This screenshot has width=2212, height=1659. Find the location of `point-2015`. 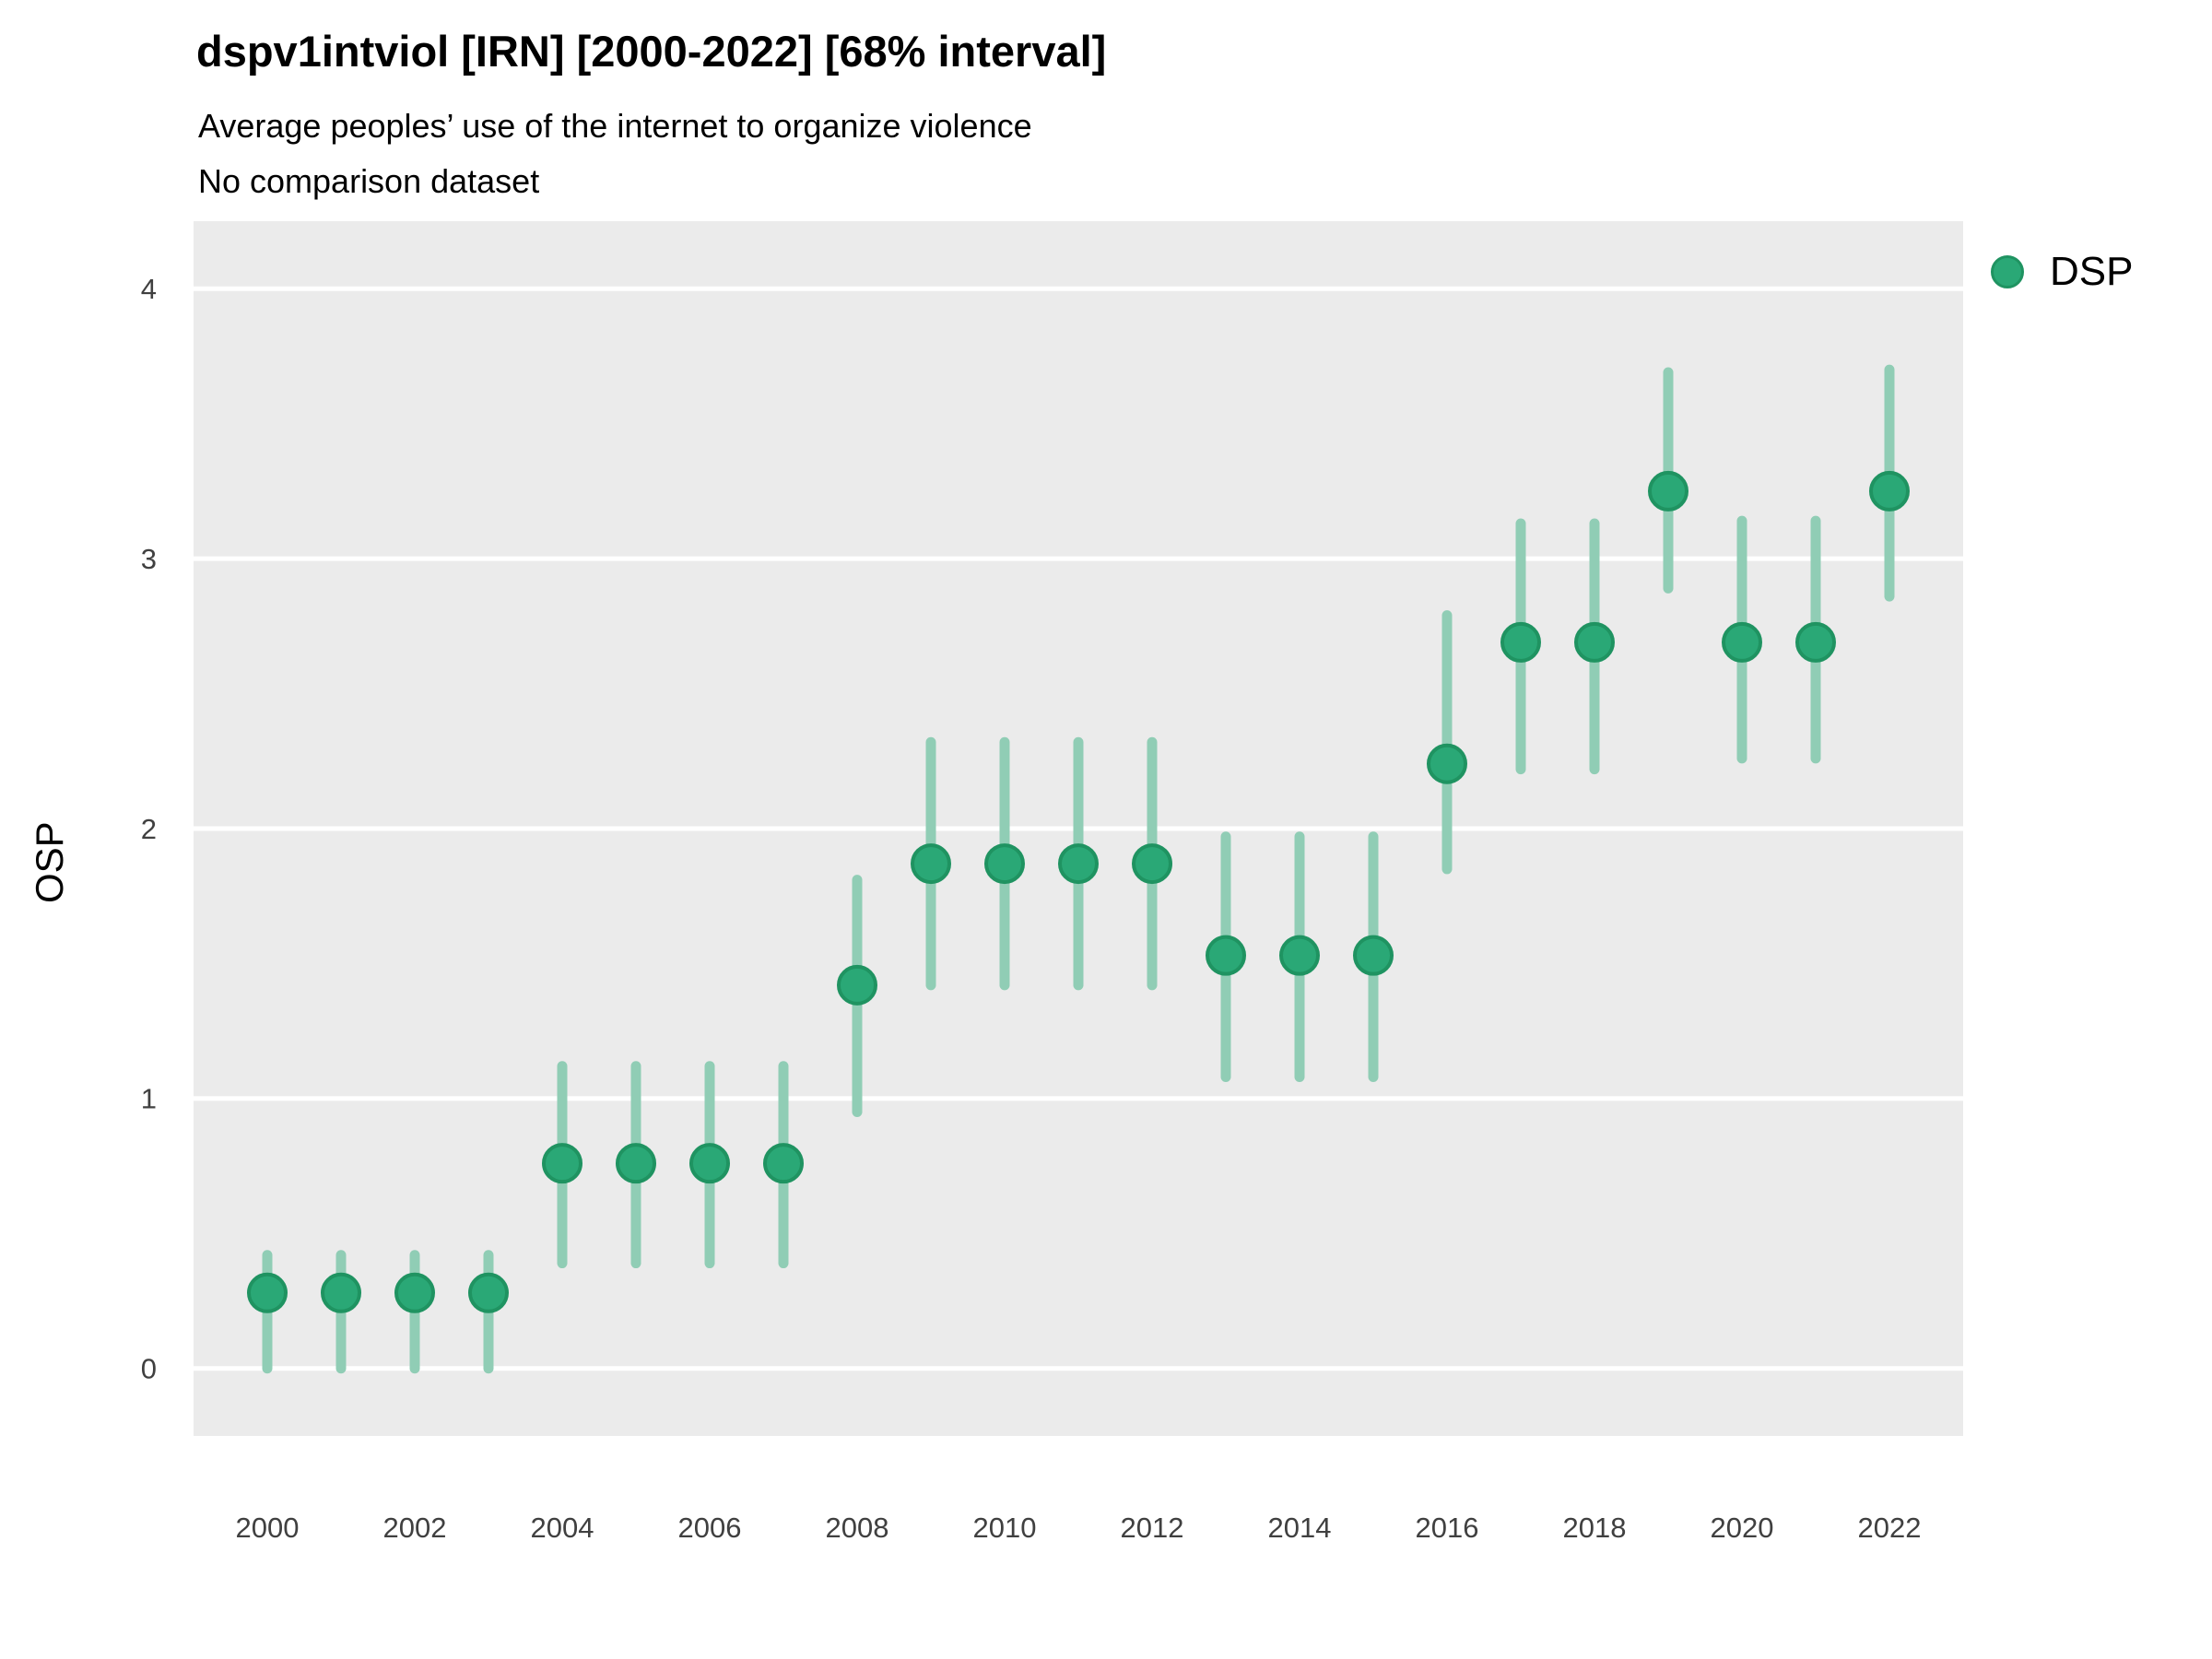

point-2015 is located at coordinates (1373, 955).